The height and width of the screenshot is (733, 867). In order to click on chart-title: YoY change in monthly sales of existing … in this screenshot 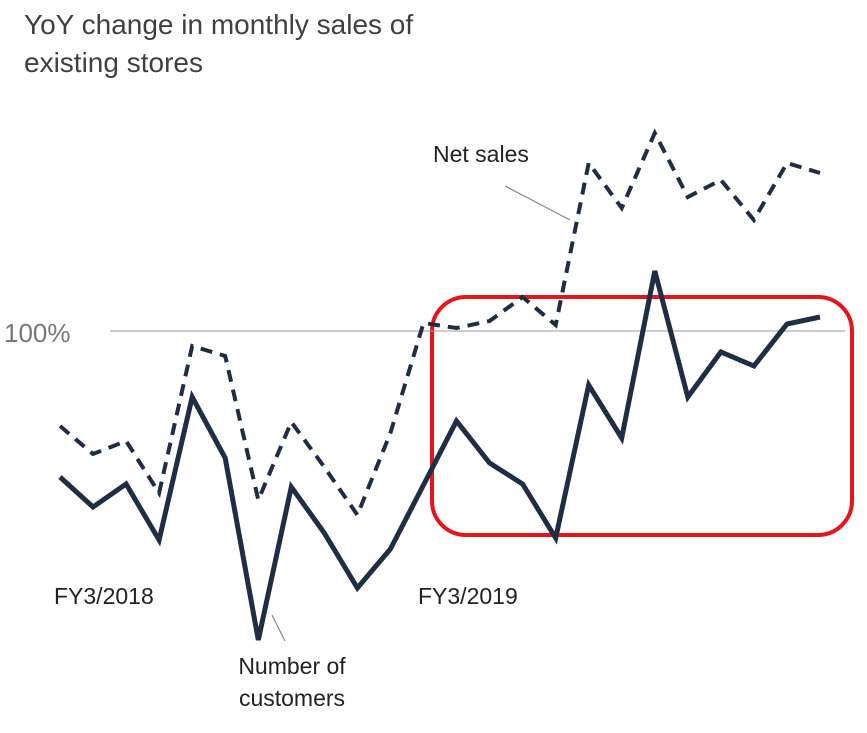, I will do `click(219, 43)`.